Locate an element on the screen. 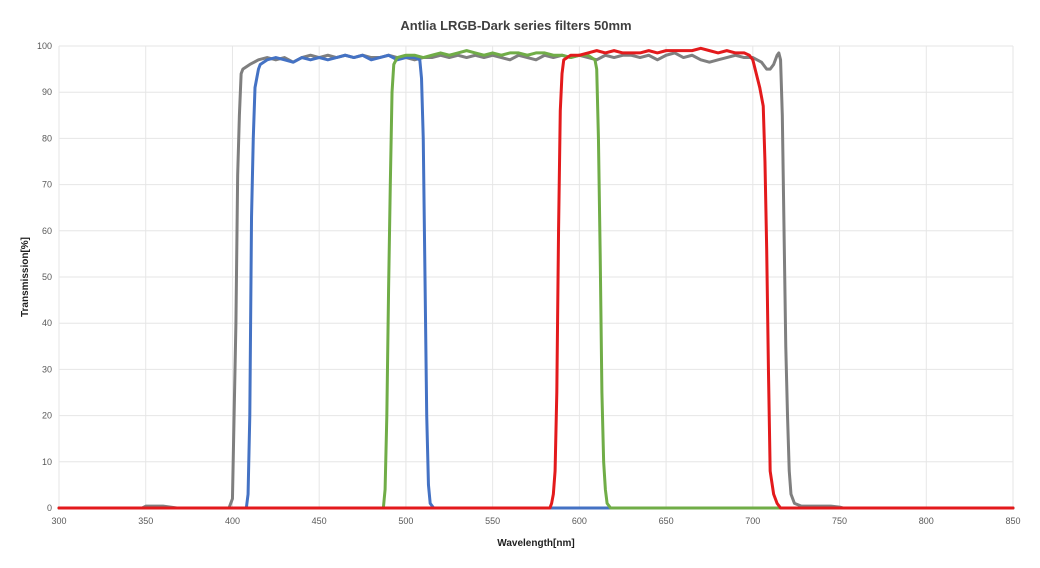 This screenshot has width=1040, height=568. x-tick-label: 800 is located at coordinates (926, 521).